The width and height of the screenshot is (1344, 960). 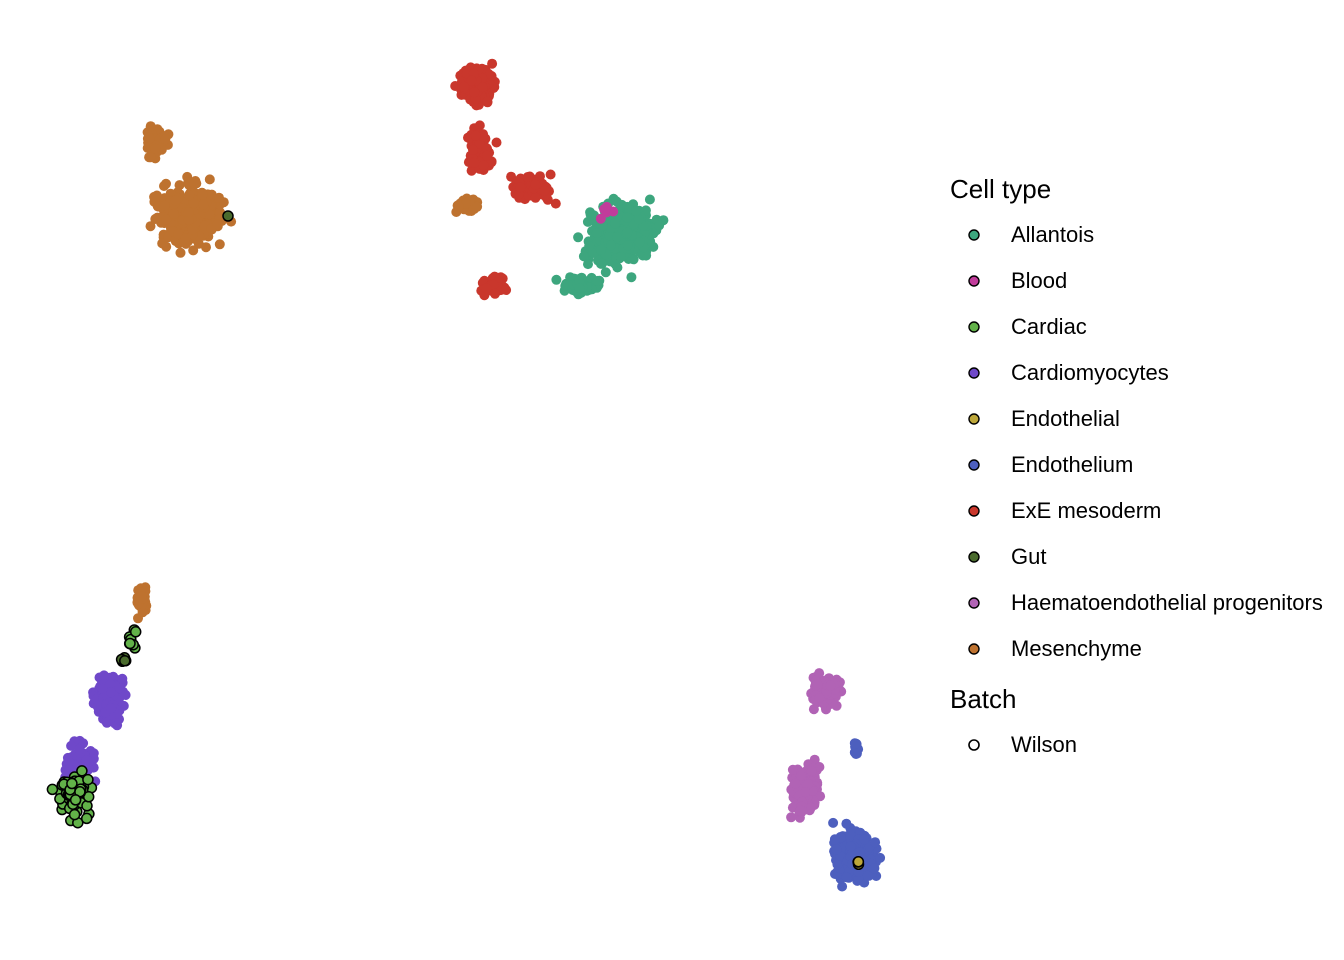 I want to click on series-endothelial, so click(x=858, y=863).